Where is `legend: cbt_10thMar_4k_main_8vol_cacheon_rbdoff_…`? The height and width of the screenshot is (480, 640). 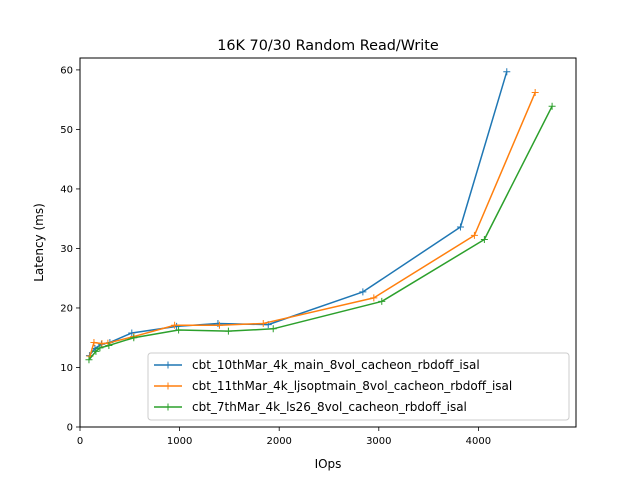 legend: cbt_10thMar_4k_main_8vol_cacheon_rbdoff_… is located at coordinates (358, 386).